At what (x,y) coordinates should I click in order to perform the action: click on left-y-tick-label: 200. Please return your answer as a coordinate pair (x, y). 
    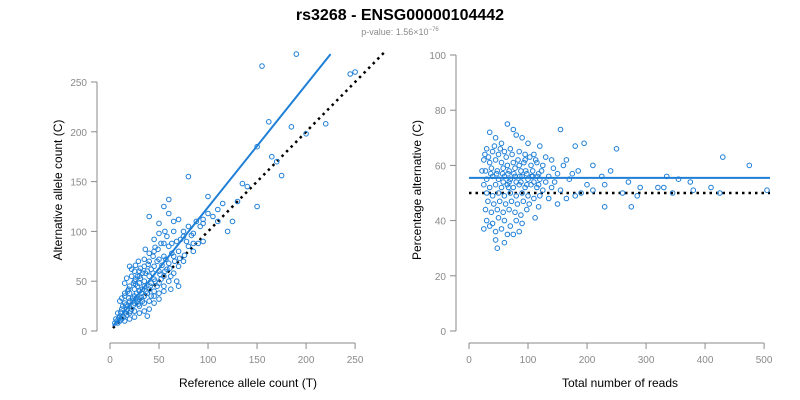
    Looking at the image, I should click on (78, 133).